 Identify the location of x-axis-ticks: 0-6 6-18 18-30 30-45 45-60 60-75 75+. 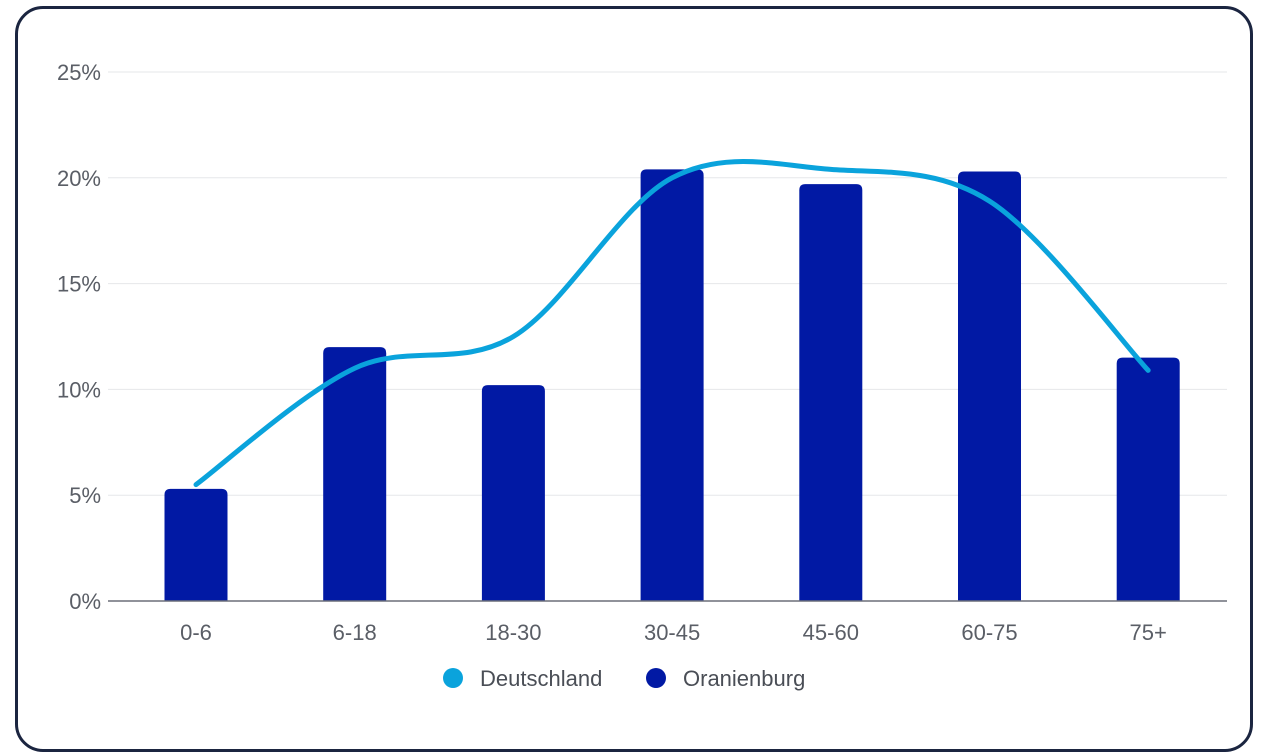
(673, 632).